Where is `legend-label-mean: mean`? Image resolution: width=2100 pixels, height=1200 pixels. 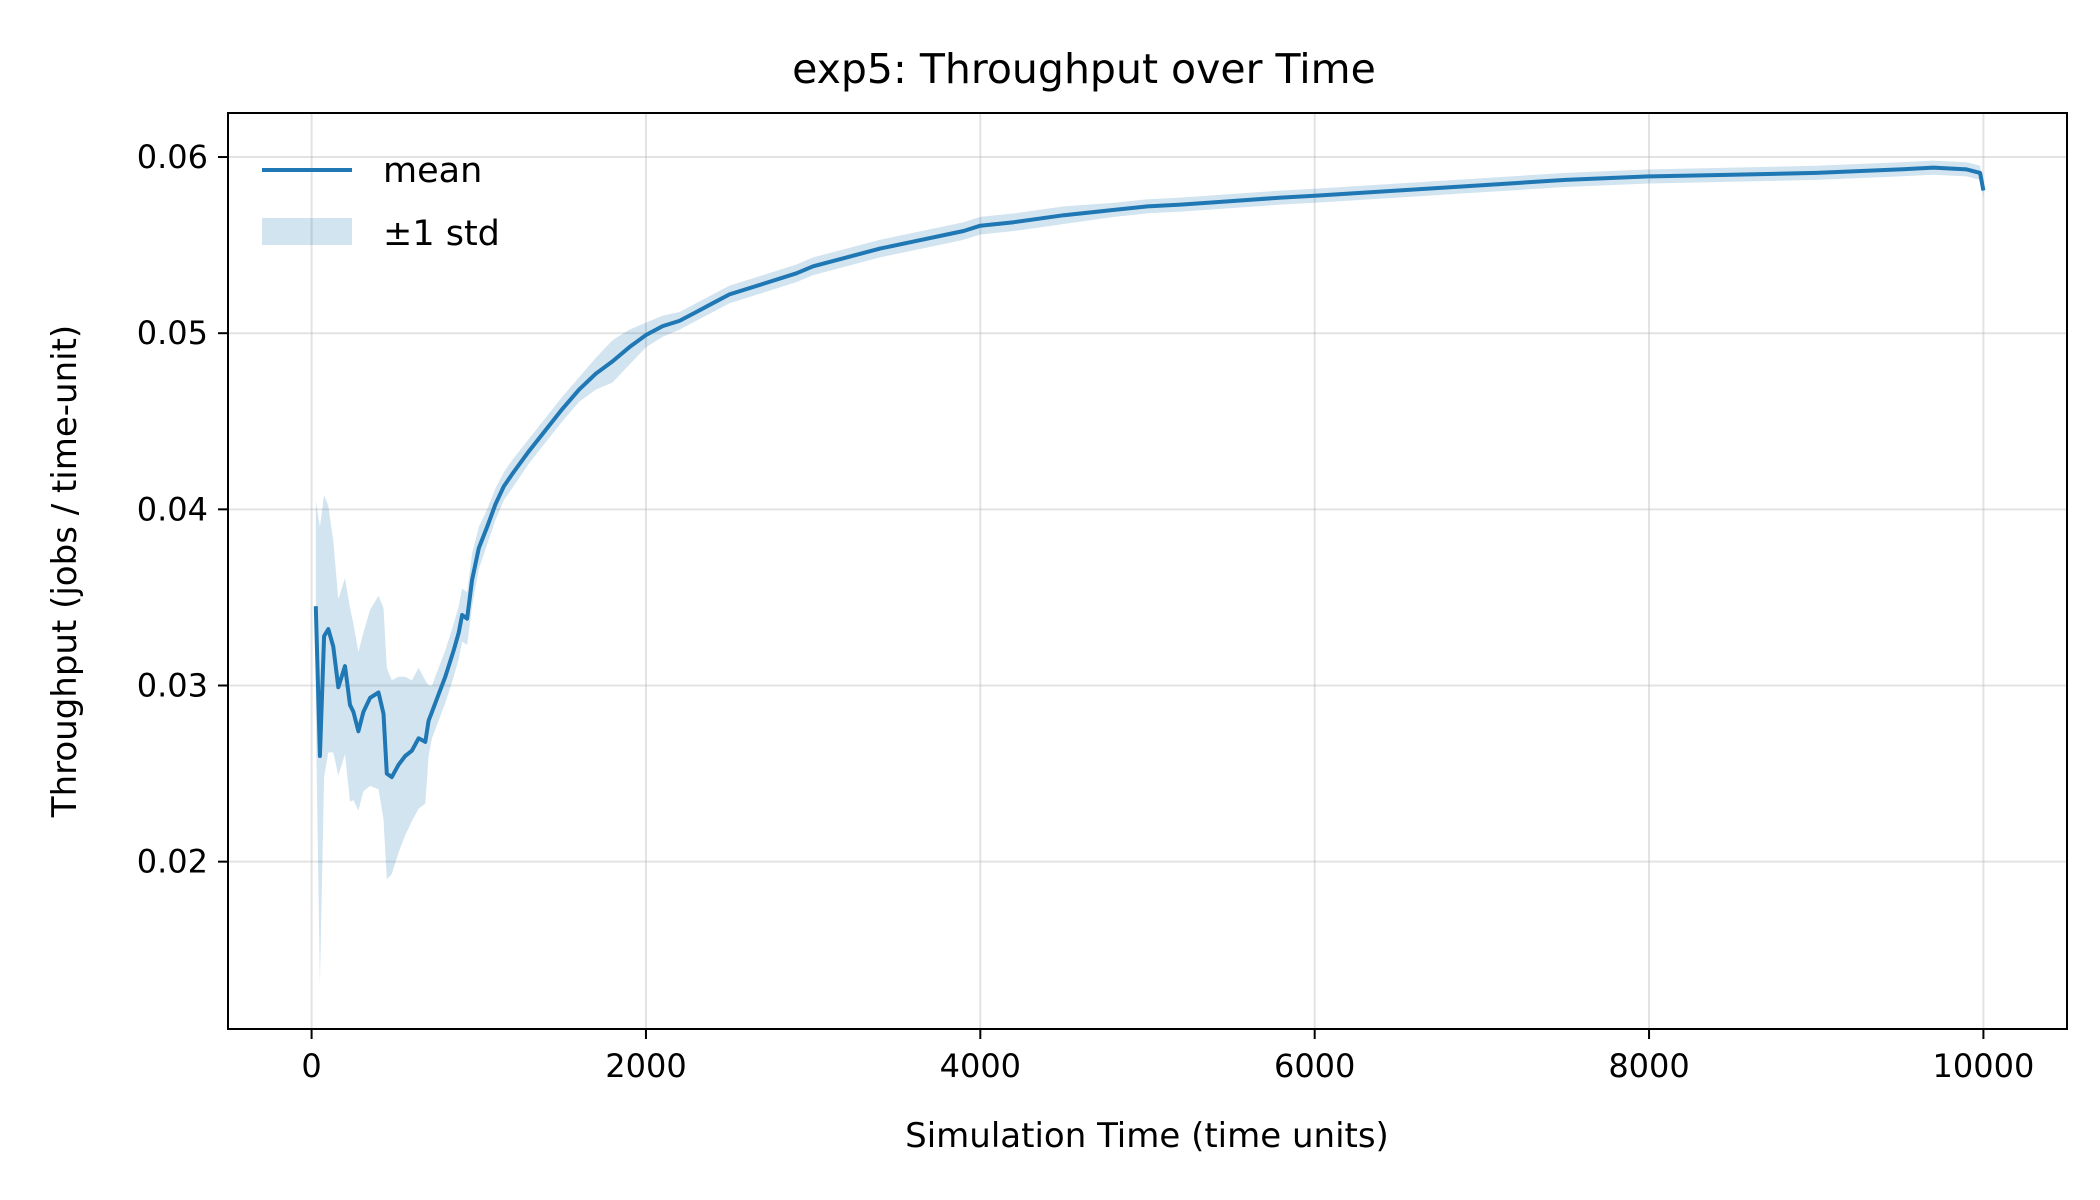
legend-label-mean: mean is located at coordinates (432, 171).